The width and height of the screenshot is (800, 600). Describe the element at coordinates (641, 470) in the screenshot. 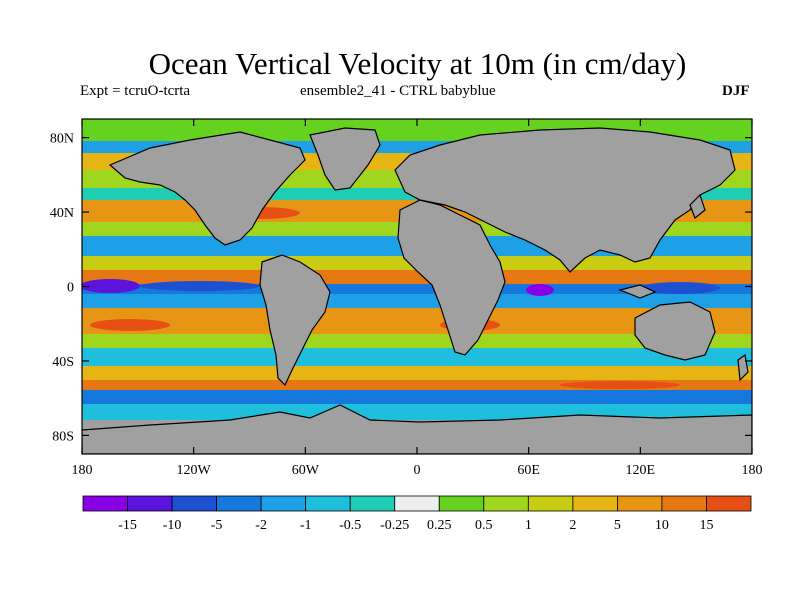

I see `lon-tick-label: 120E` at that location.